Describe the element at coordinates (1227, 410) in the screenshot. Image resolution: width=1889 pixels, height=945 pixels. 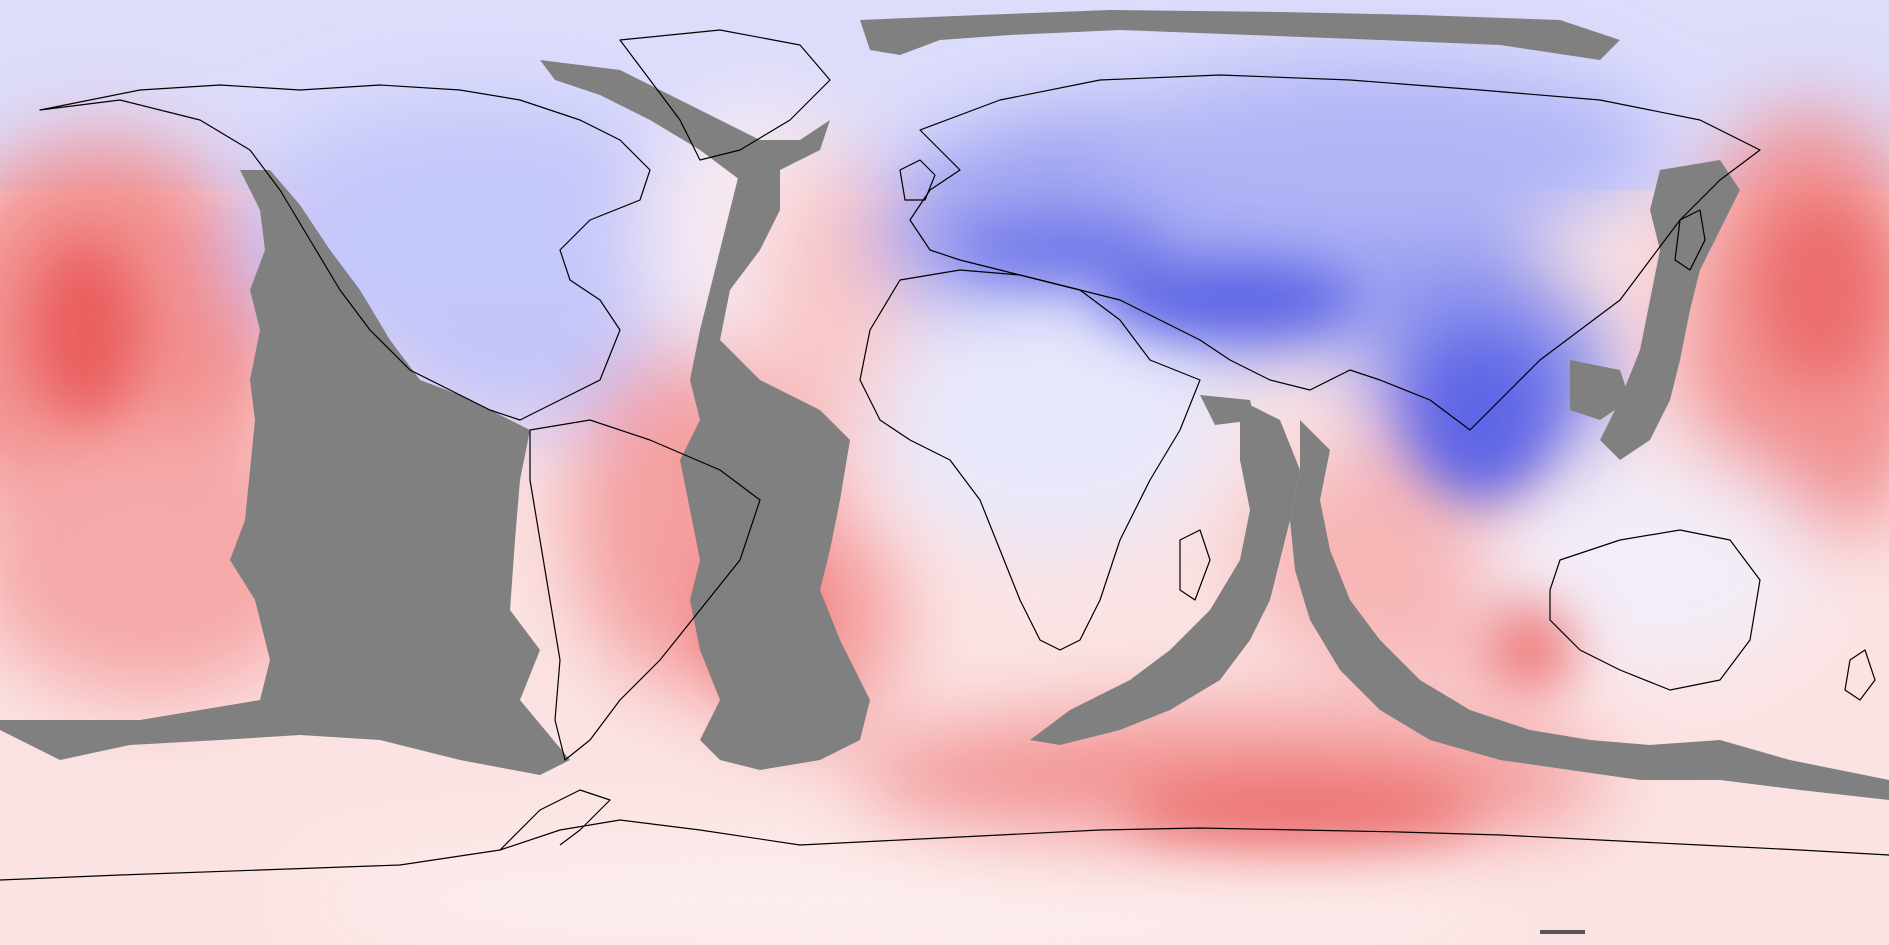
I see `masked-arabian-sea-edge` at that location.